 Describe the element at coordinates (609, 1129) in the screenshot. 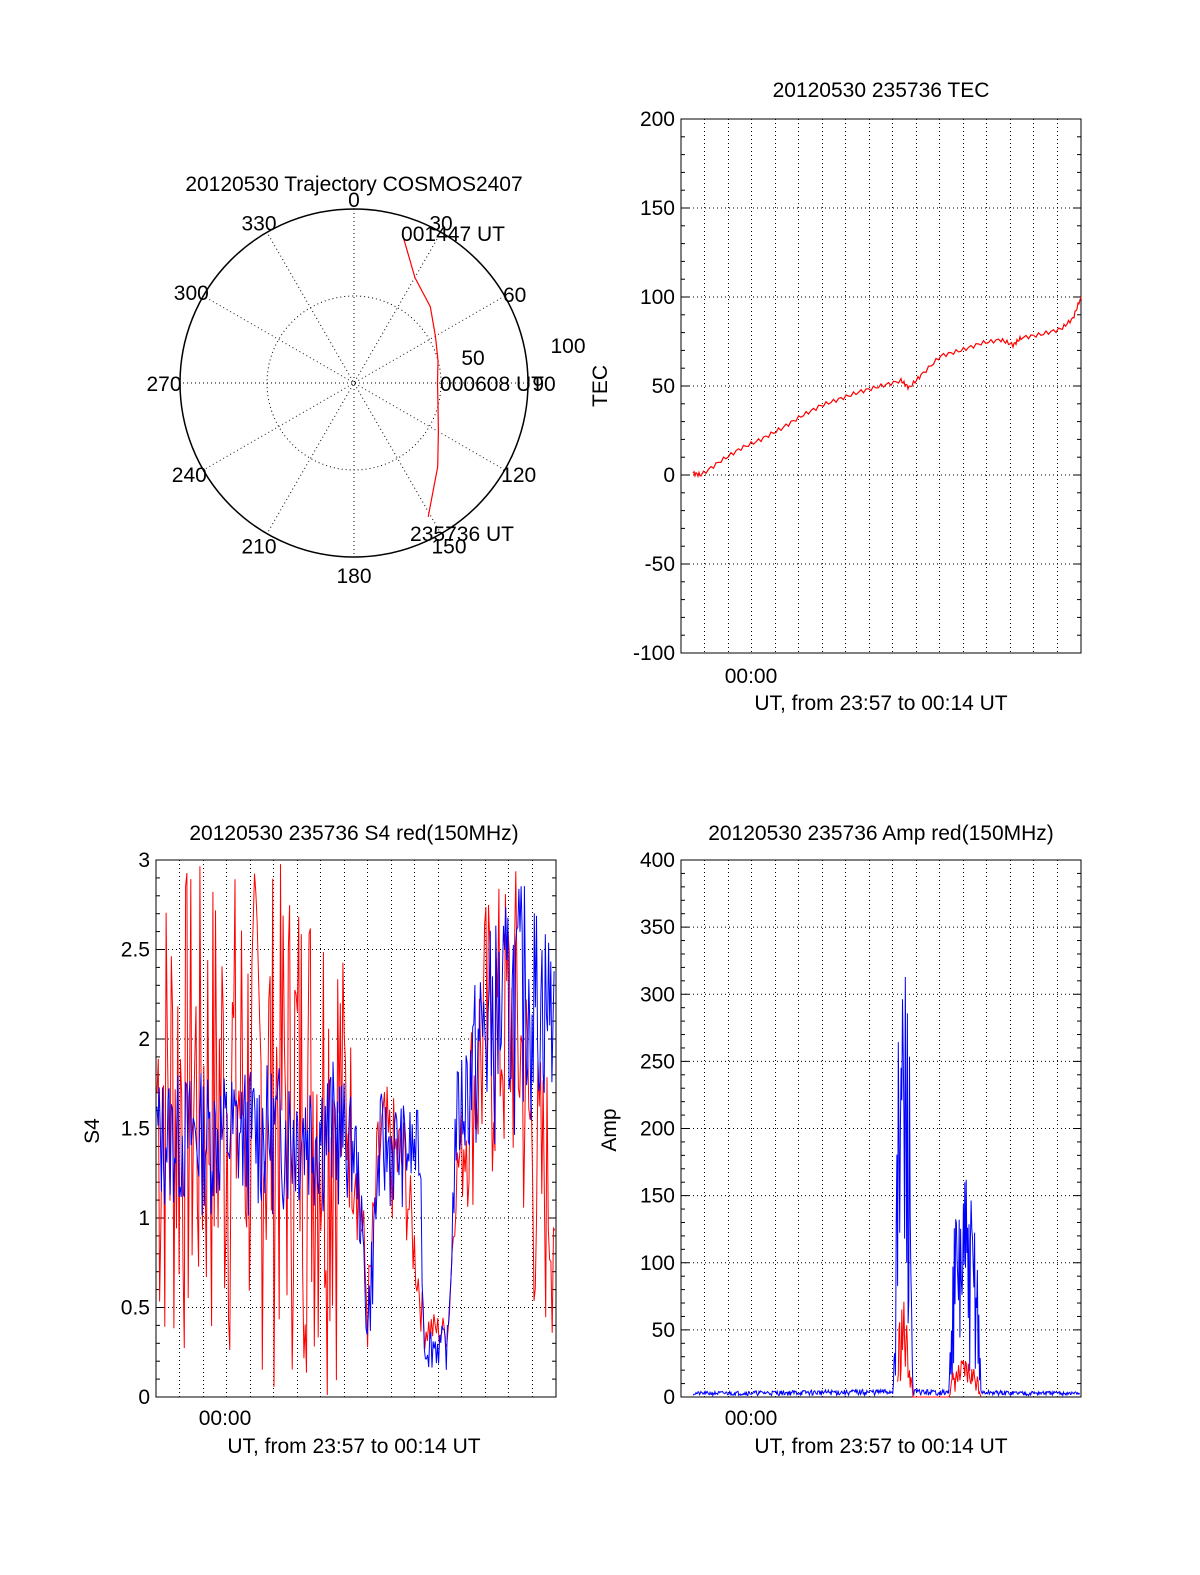

I see `amp-ylabel: Amp` at that location.